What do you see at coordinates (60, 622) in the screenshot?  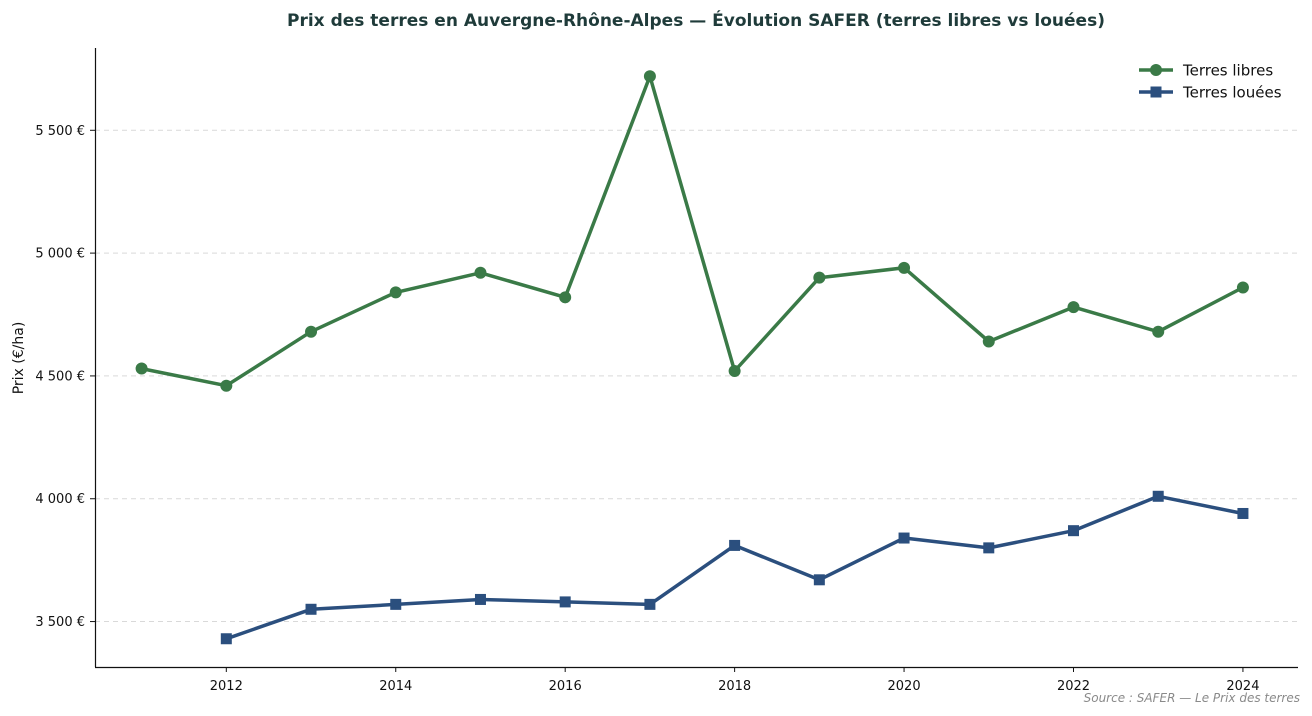 I see `y-tick-label: 3 500 €` at bounding box center [60, 622].